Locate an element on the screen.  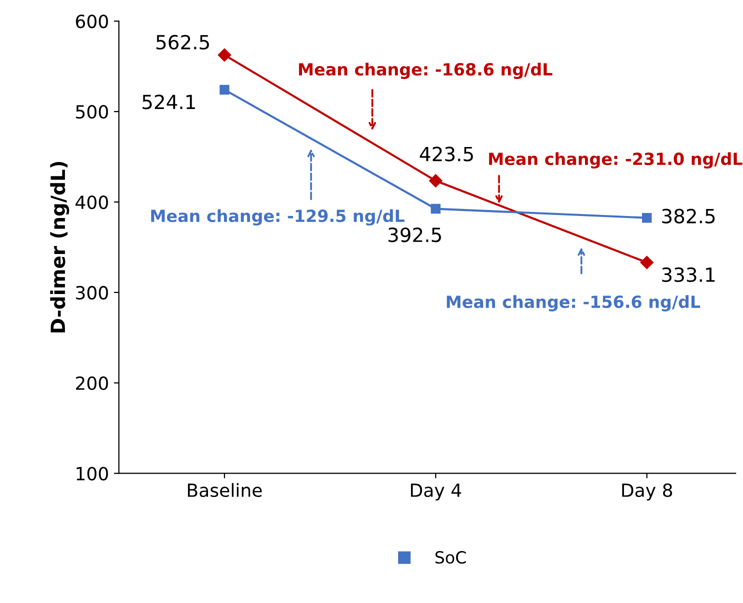
y-tick-label: 400 is located at coordinates (92, 202).